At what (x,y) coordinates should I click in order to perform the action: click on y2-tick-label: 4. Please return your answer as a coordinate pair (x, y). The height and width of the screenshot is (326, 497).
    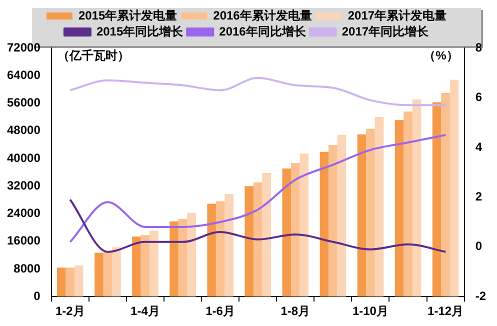
    Looking at the image, I should click on (478, 147).